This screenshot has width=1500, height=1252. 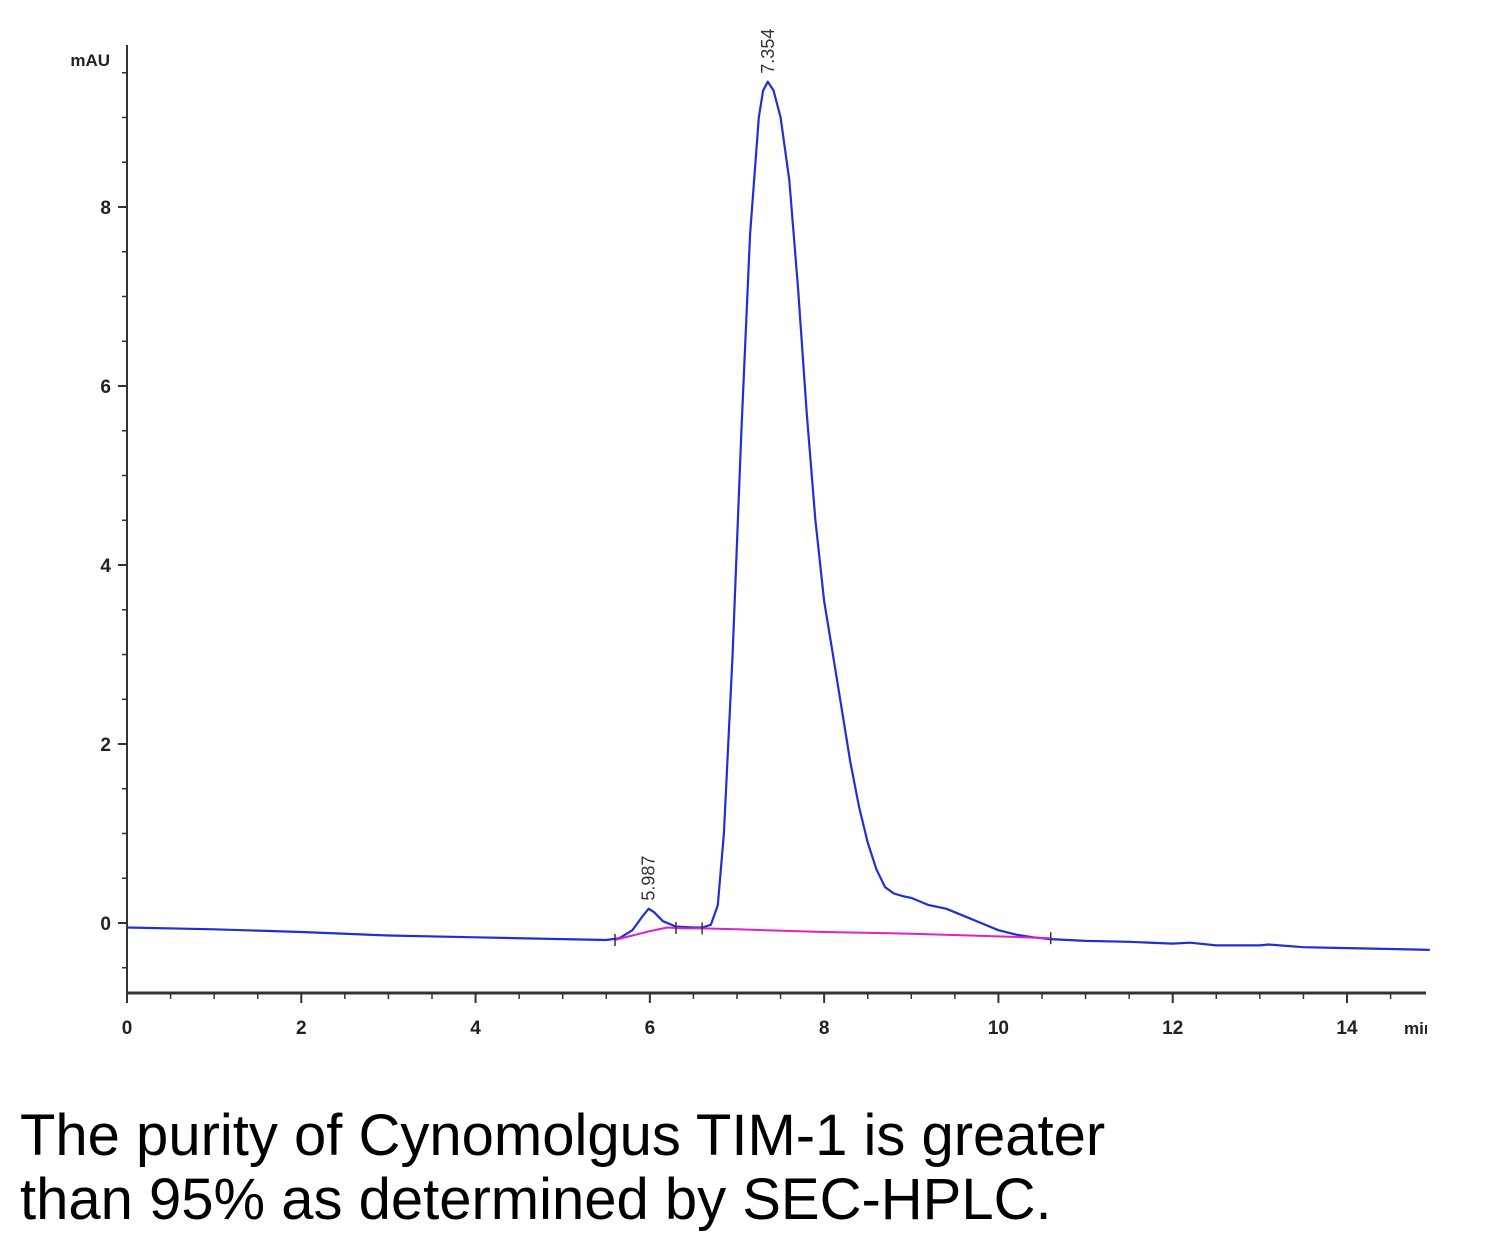 I want to click on peak-label: 7.354, so click(x=768, y=51).